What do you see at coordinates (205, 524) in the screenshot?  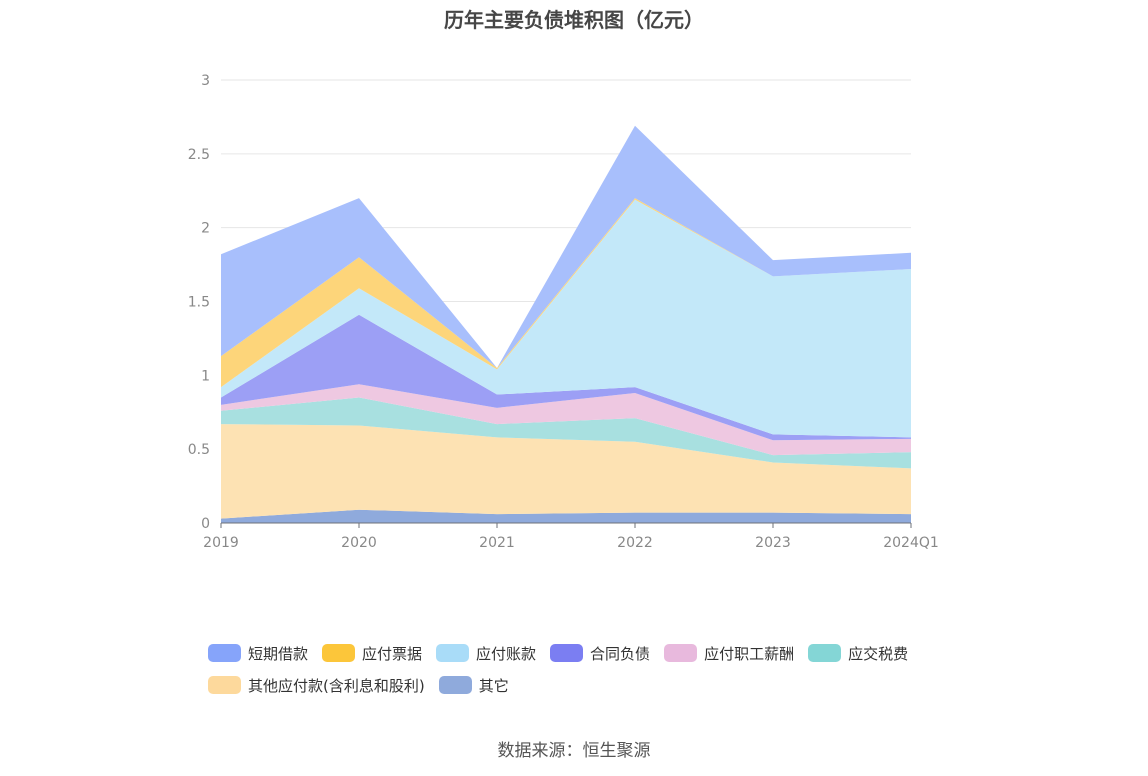 I see `y-tick-label: 0` at bounding box center [205, 524].